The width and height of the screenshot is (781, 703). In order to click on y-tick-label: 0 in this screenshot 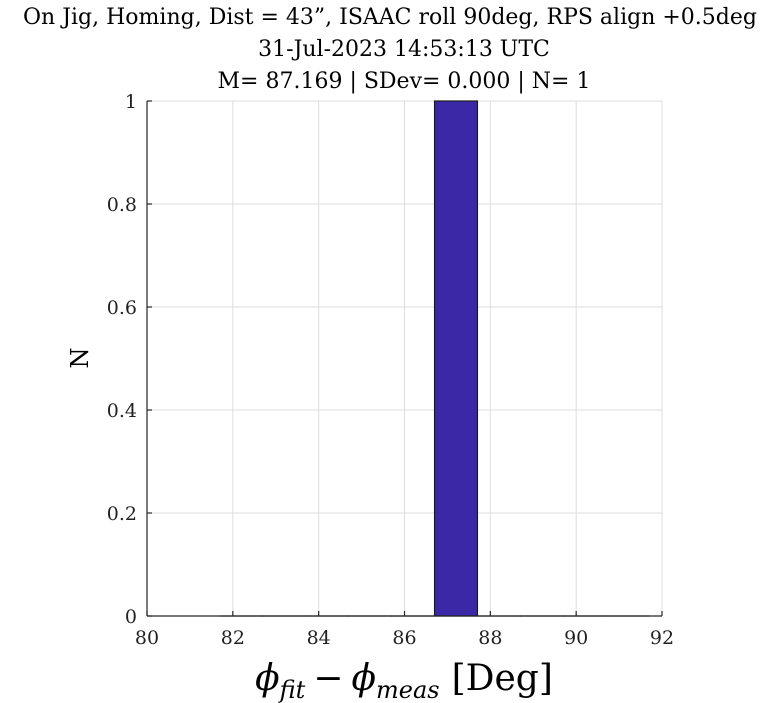, I will do `click(131, 617)`.